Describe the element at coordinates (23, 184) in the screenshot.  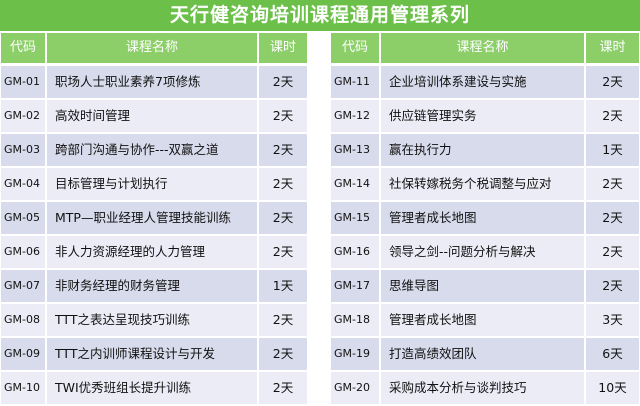
I see `course-code: GM-04` at that location.